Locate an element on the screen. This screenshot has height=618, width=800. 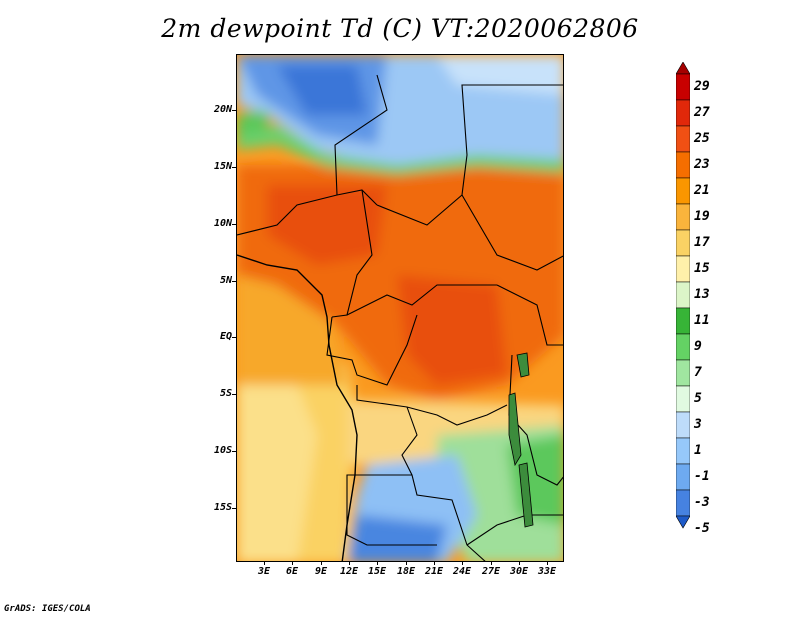
lat-label: EQ is located at coordinates (225, 336).